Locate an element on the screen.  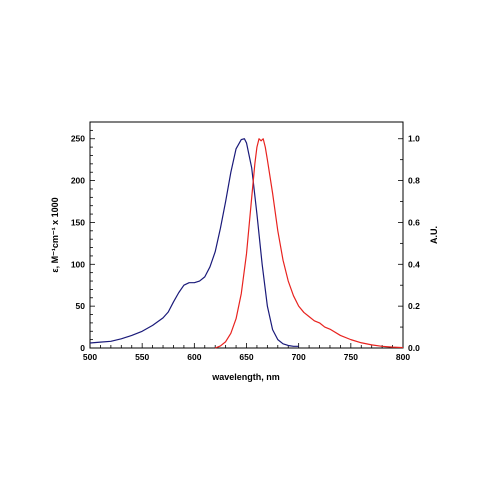
y-axis-right-label: A.U. is located at coordinates (434, 235).